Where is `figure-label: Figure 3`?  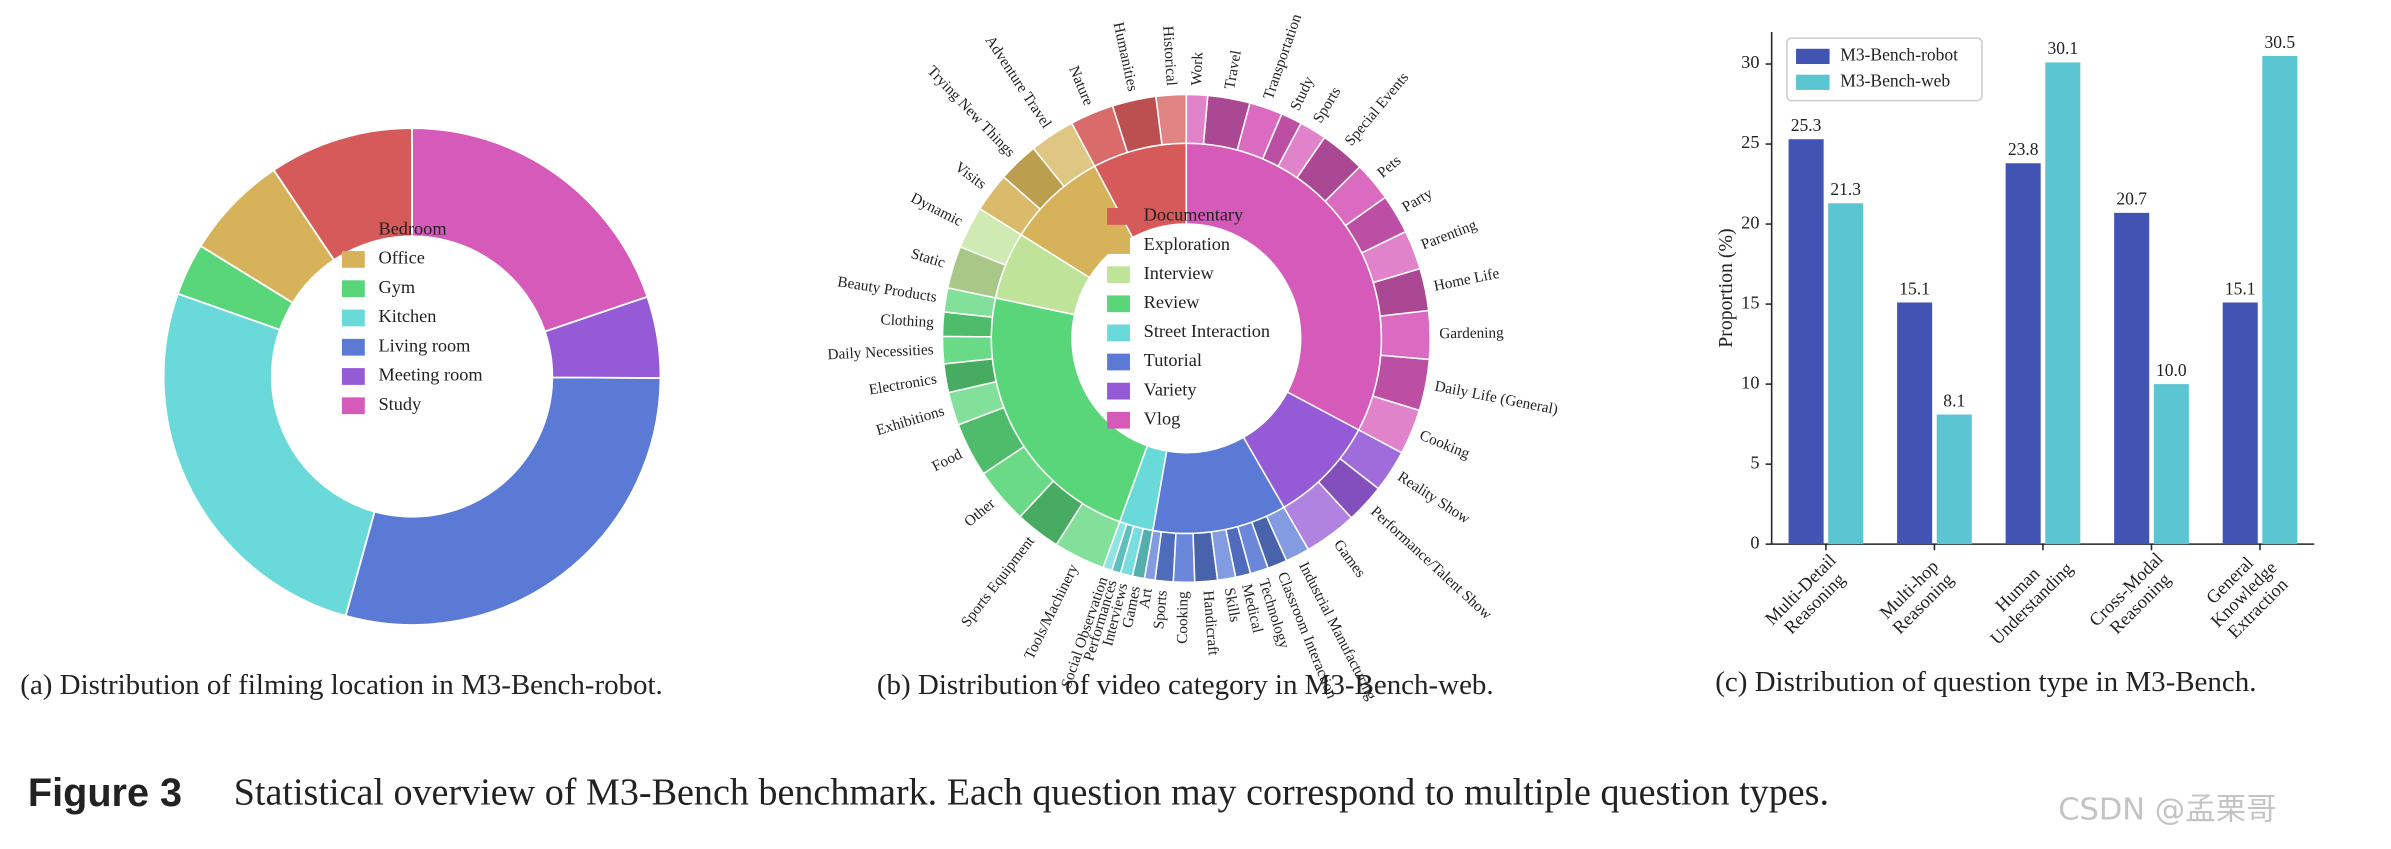
figure-label: Figure 3 is located at coordinates (105, 793).